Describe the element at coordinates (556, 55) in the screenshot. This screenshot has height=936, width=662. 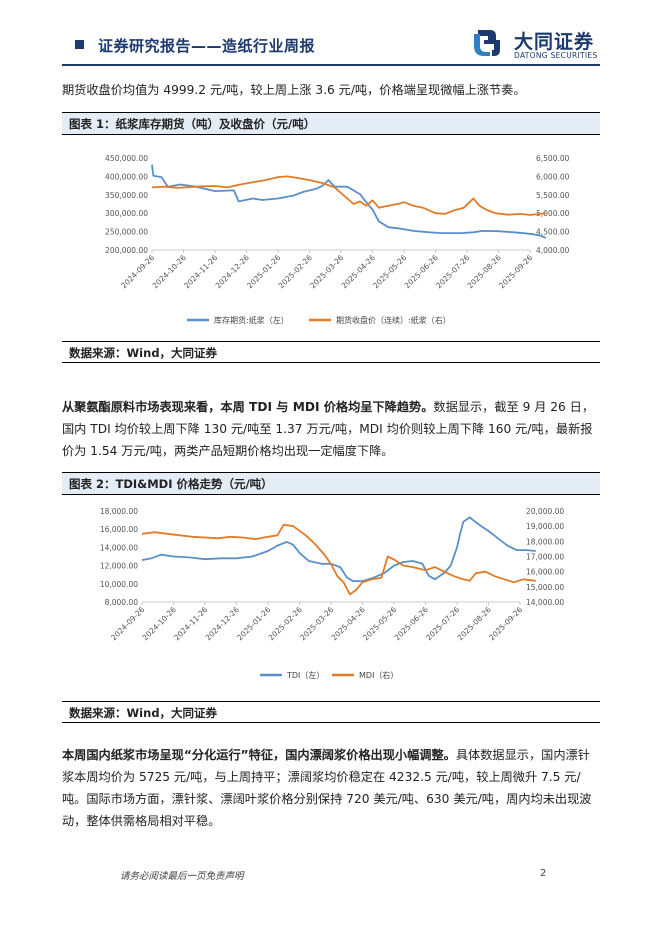
I see `logo-text-en: DATONG SECURITIES` at that location.